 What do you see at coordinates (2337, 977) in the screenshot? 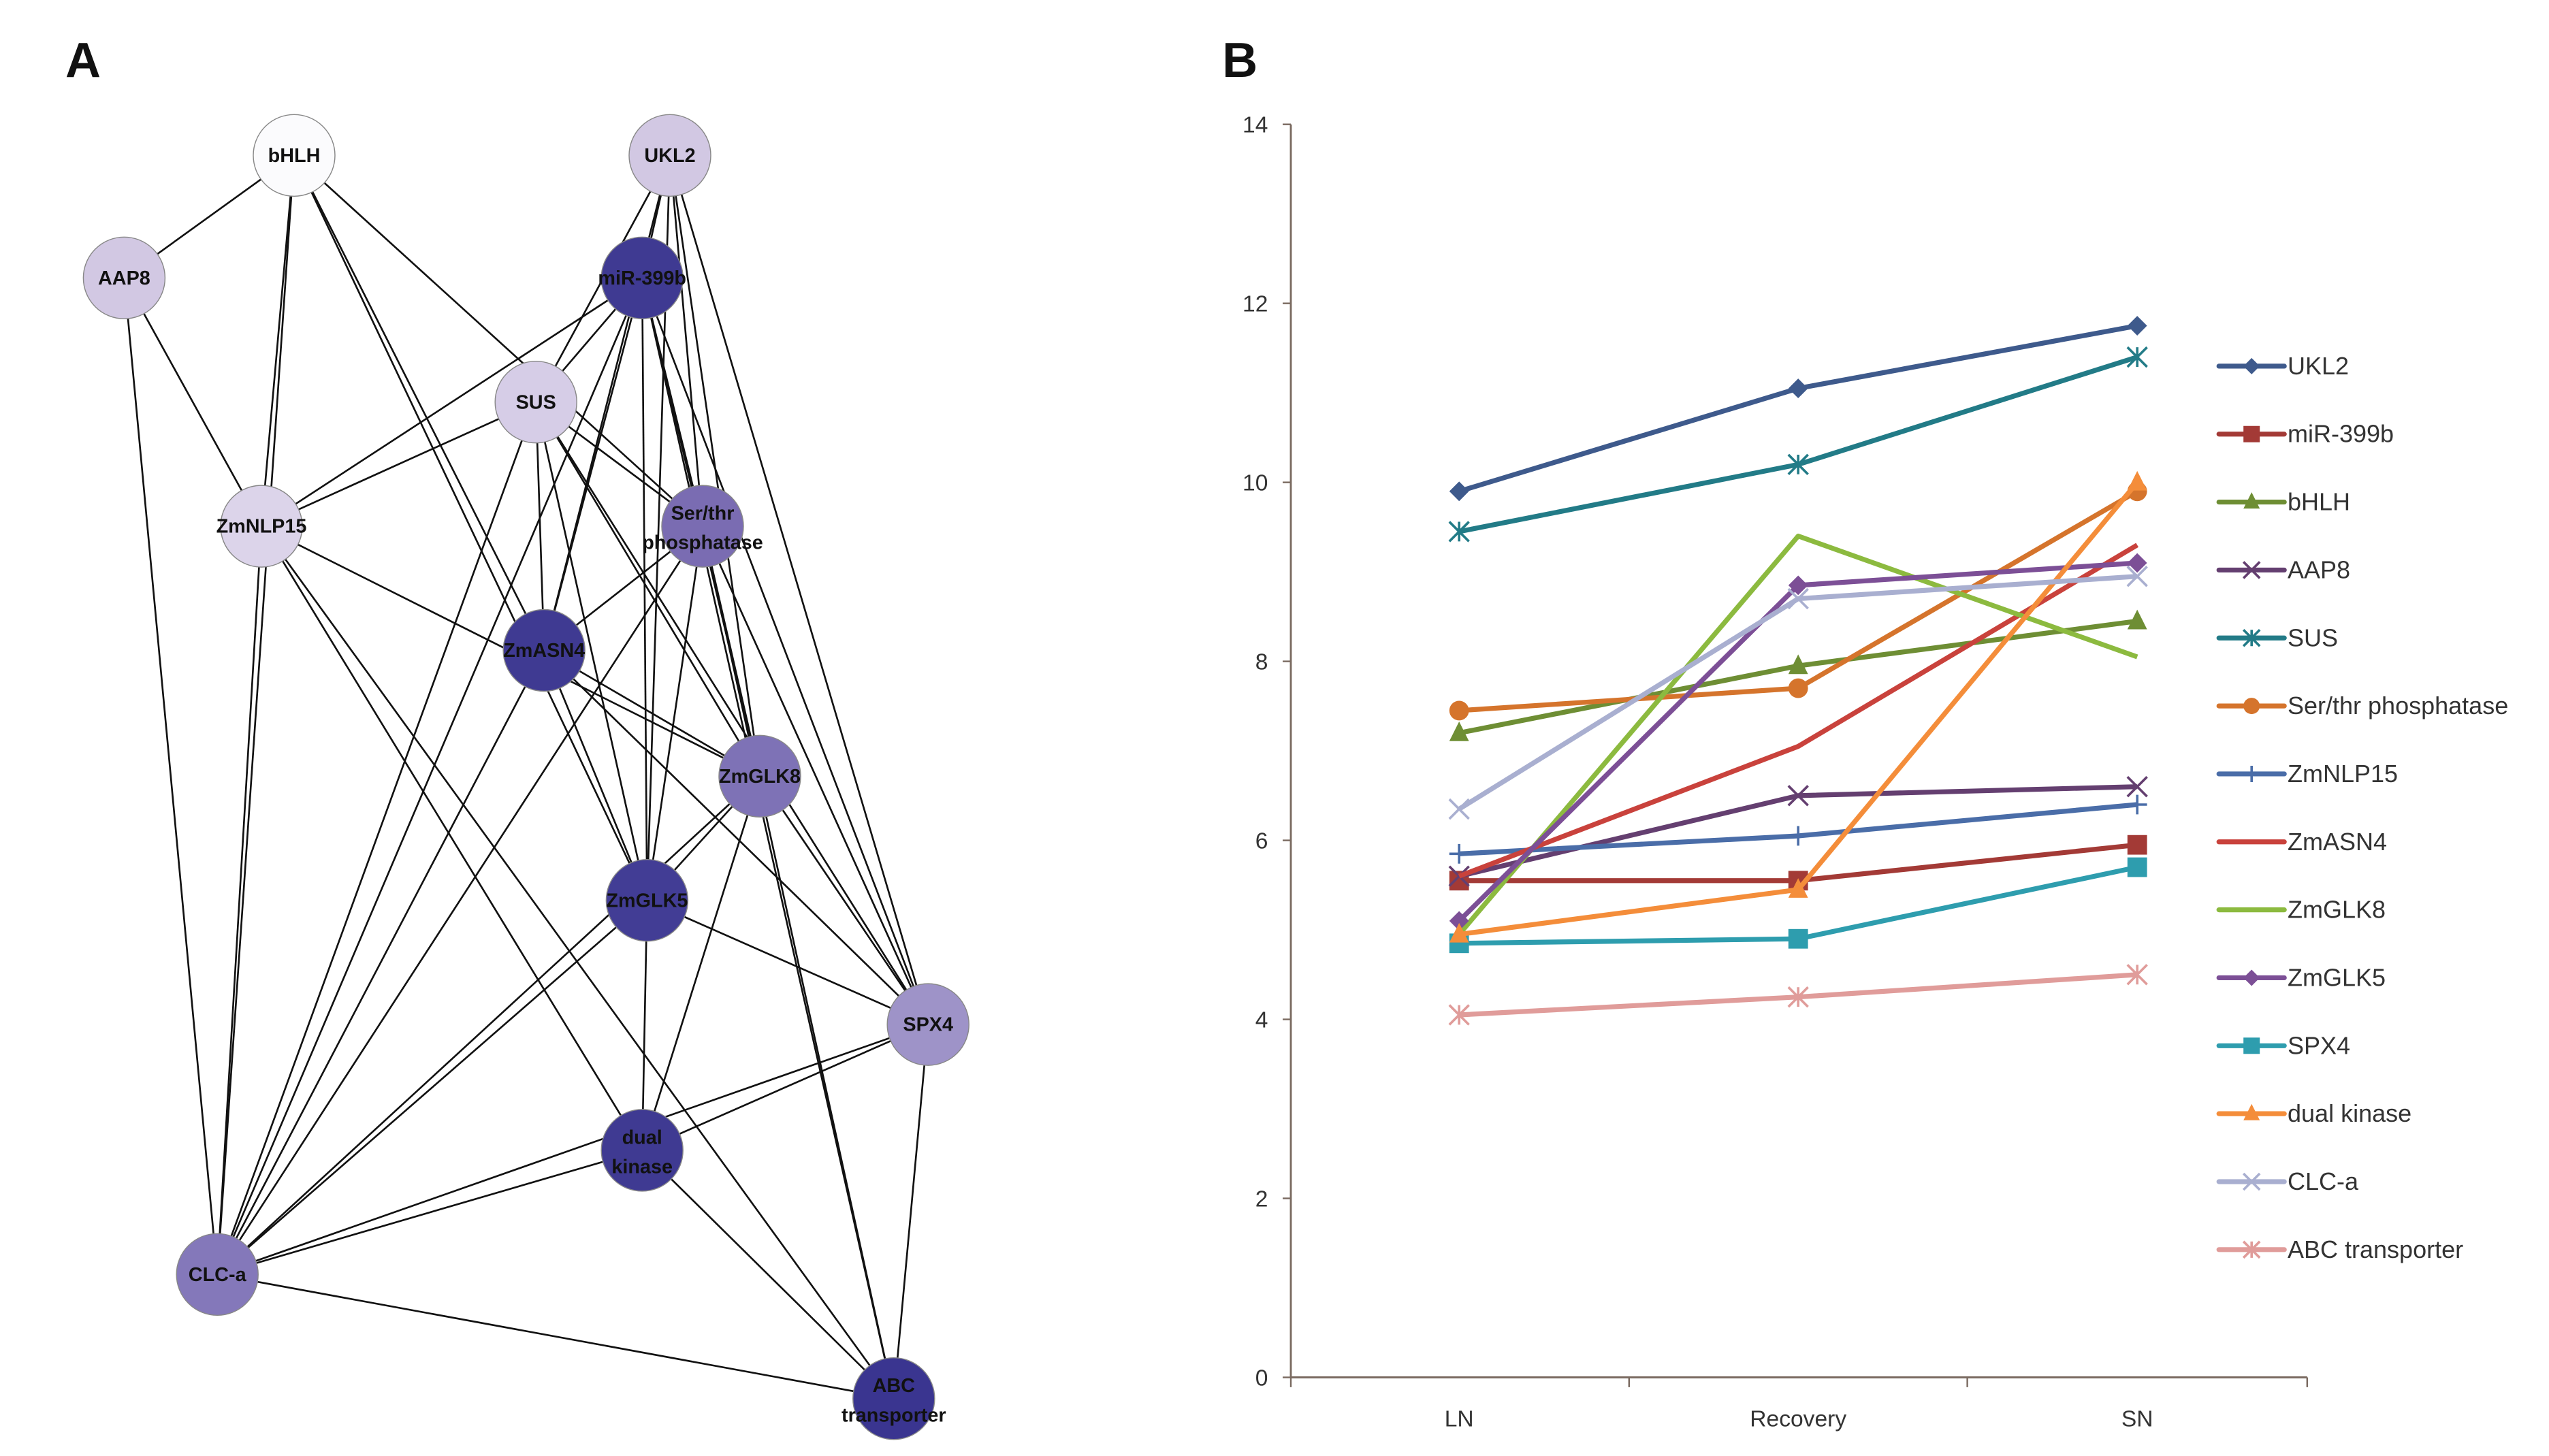
I see `legend-label: ZmGLK5` at bounding box center [2337, 977].